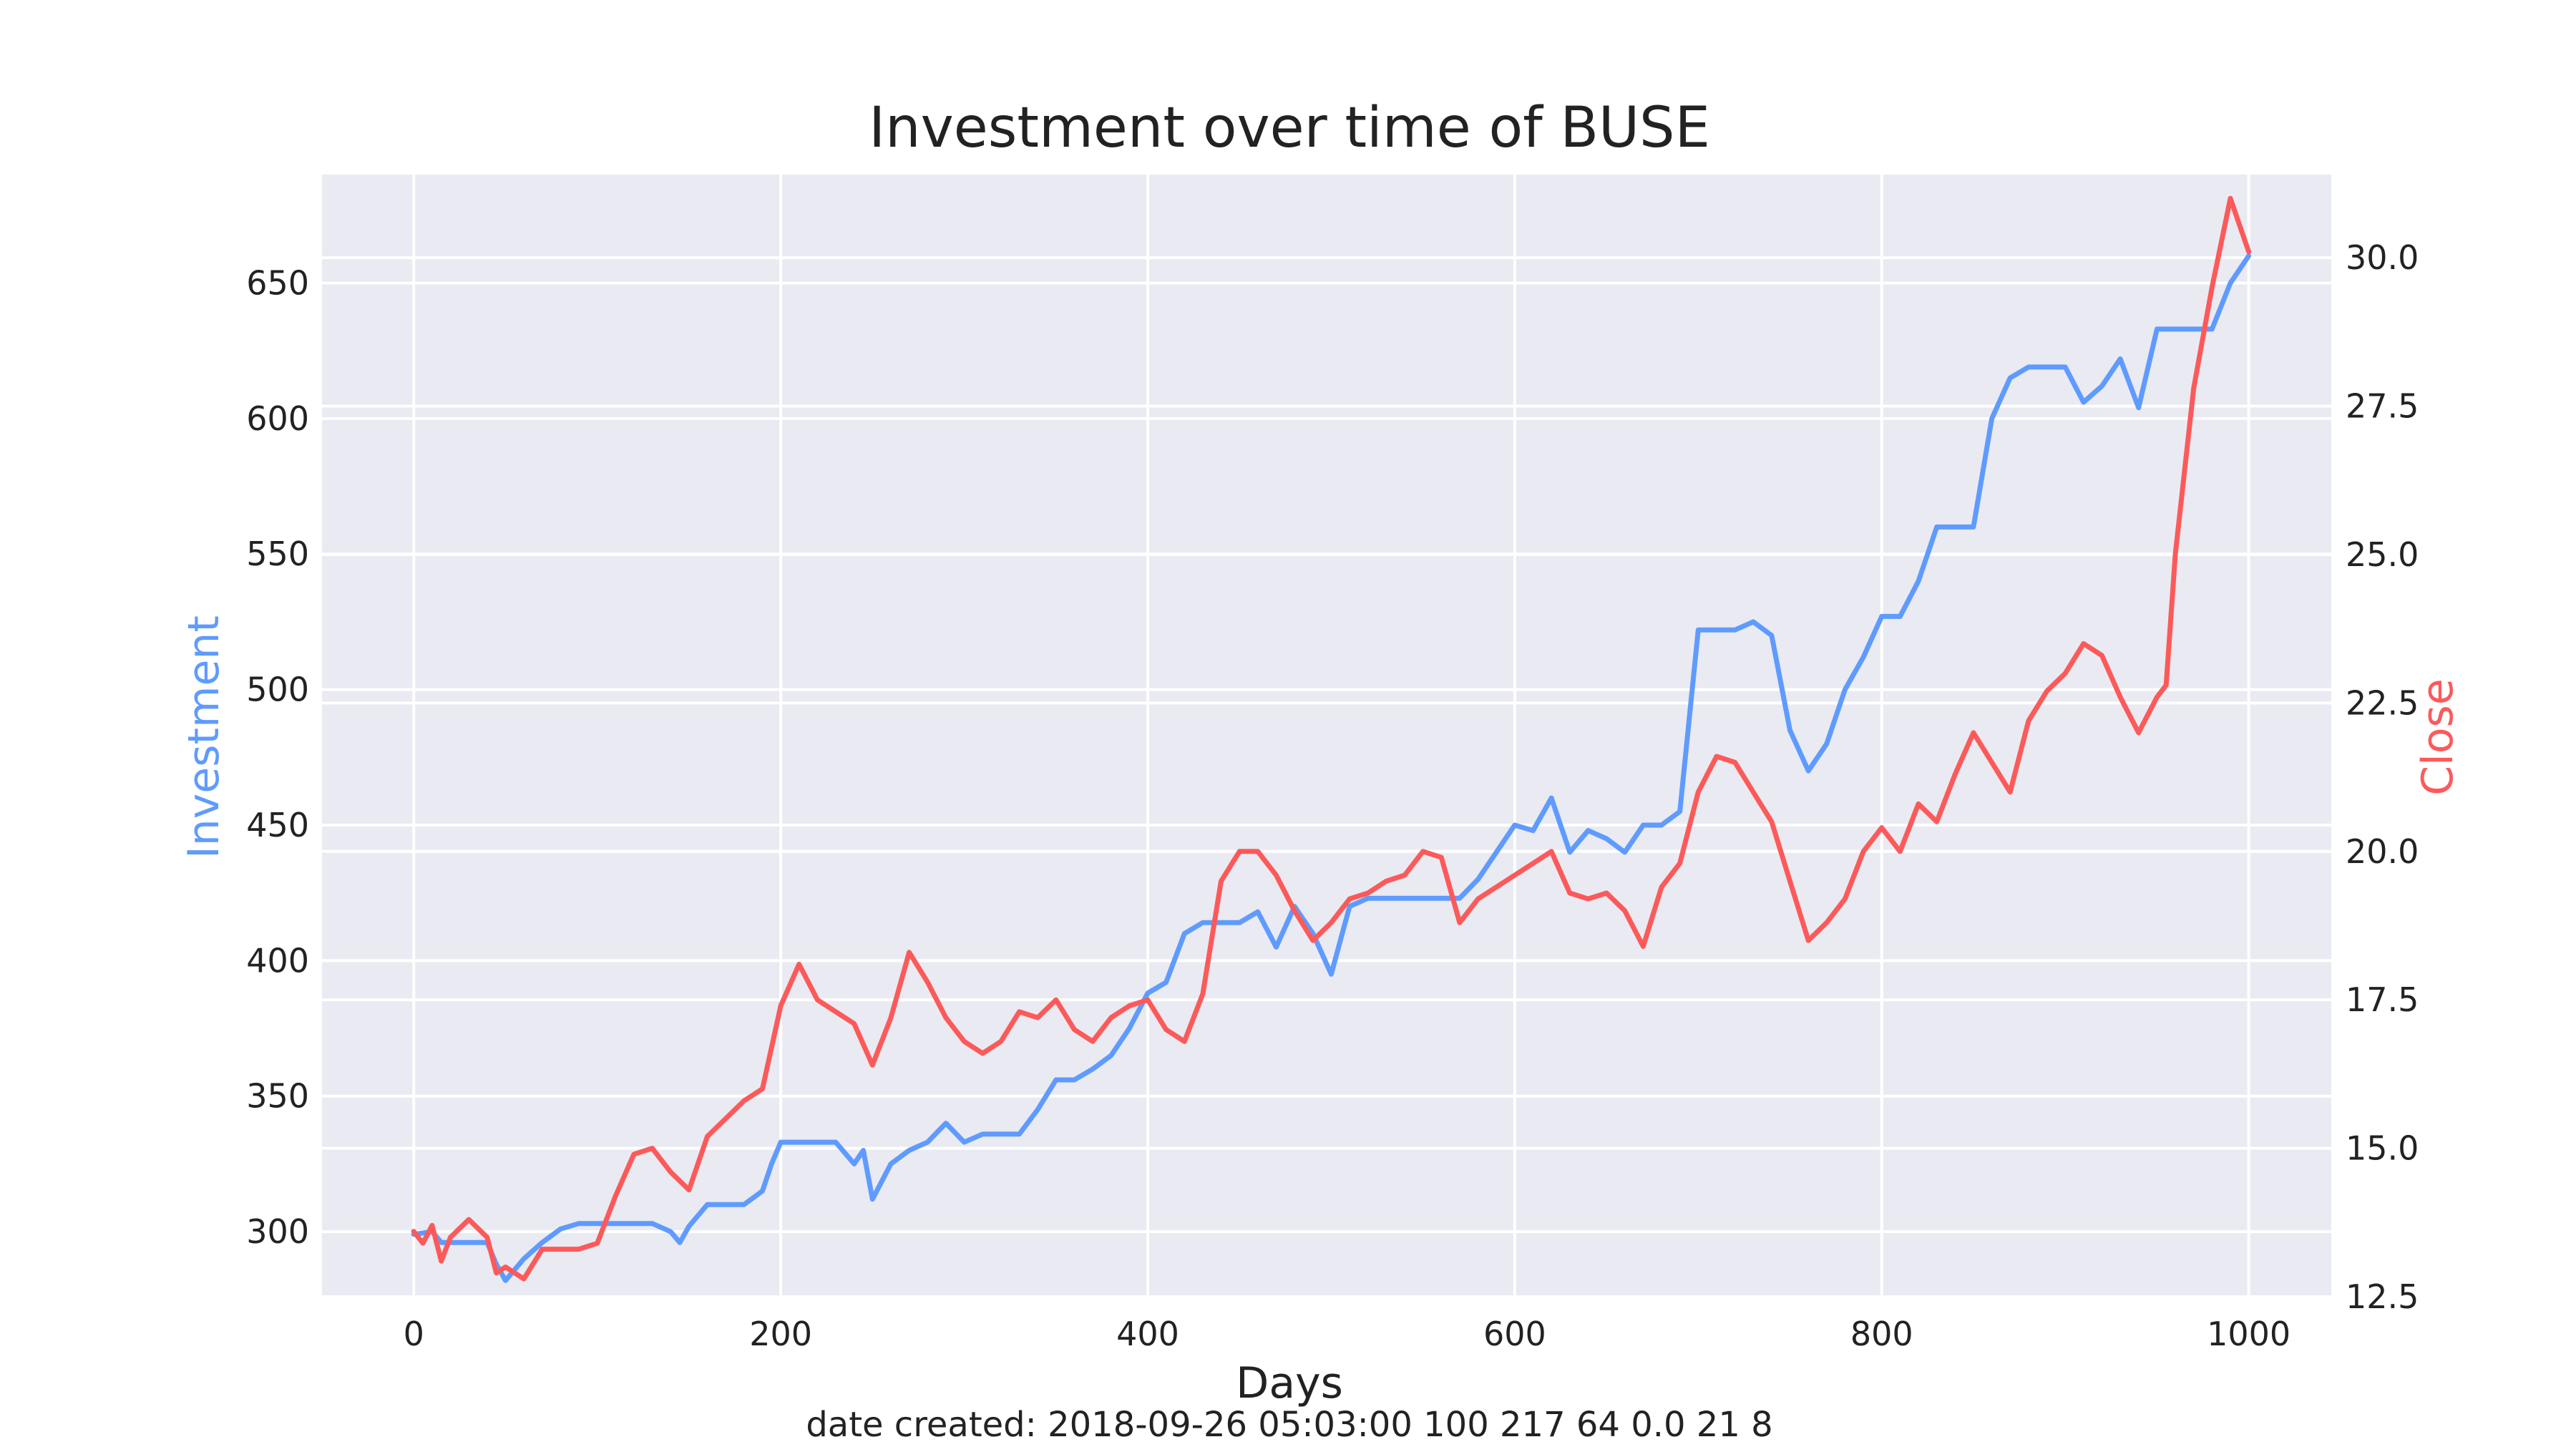 The image size is (2576, 1452). What do you see at coordinates (2382, 852) in the screenshot?
I see `y-right-tick-label: 20.0` at bounding box center [2382, 852].